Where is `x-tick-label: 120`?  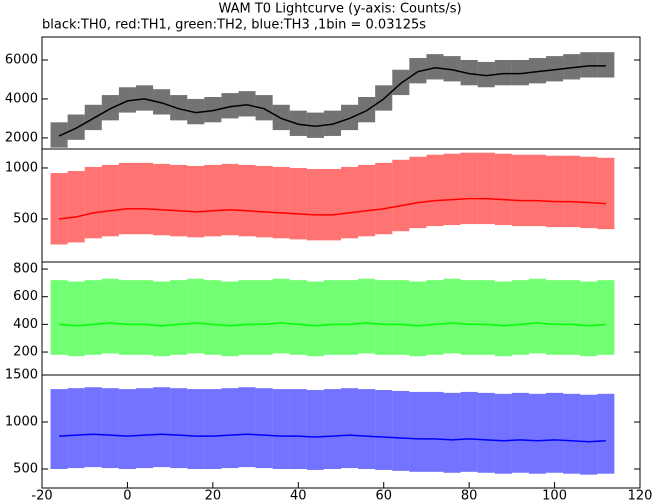
x-tick-label: 120 is located at coordinates (640, 496).